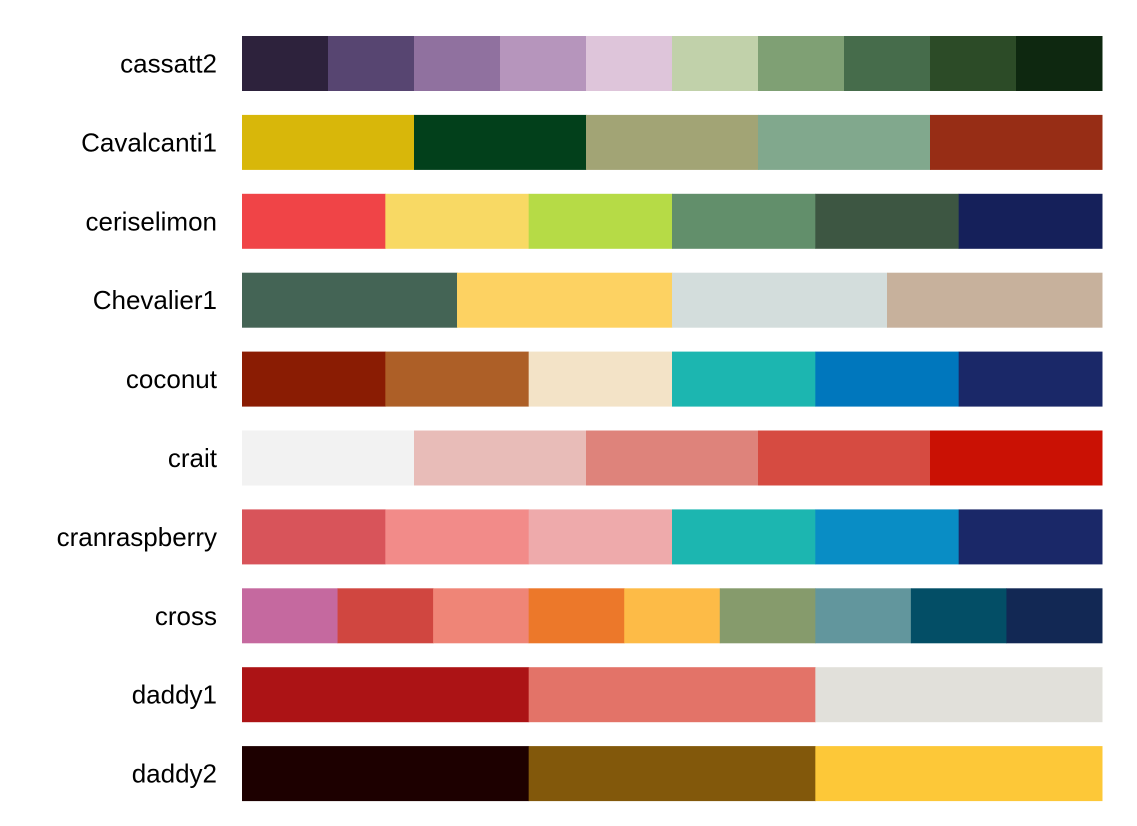 The height and width of the screenshot is (826, 1137). I want to click on palette-row: ceriselimon, so click(594, 221).